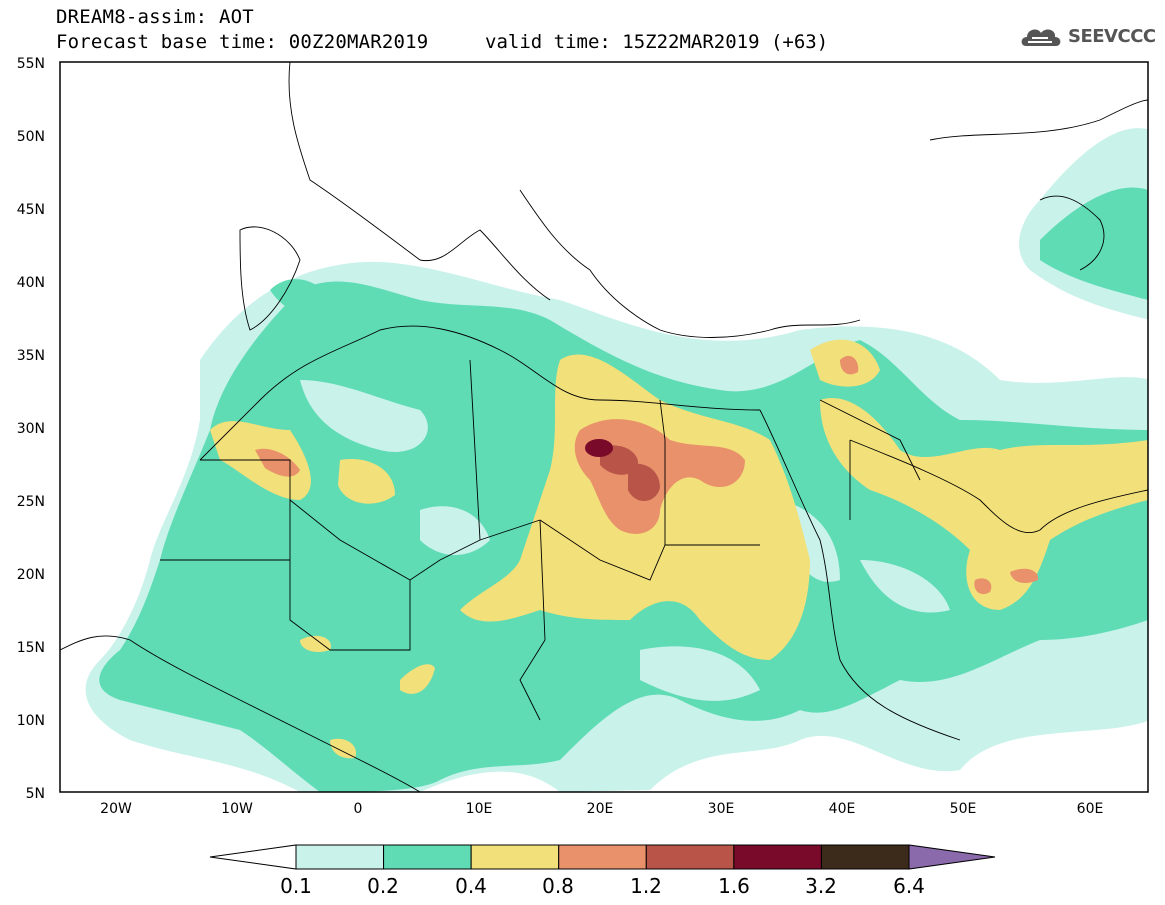  What do you see at coordinates (296, 886) in the screenshot?
I see `colorbar-label: 0.1` at bounding box center [296, 886].